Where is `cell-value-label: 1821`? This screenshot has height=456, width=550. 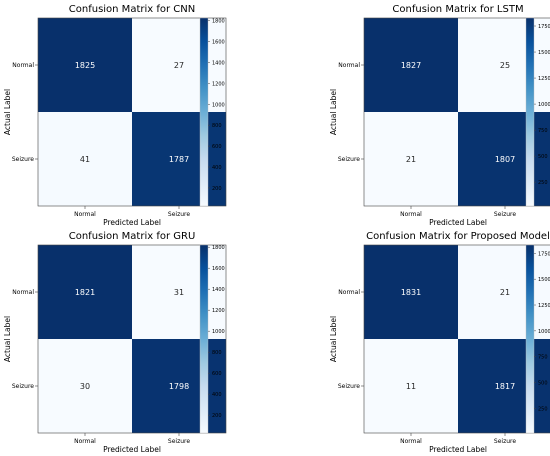 cell-value-label: 1821 is located at coordinates (85, 292).